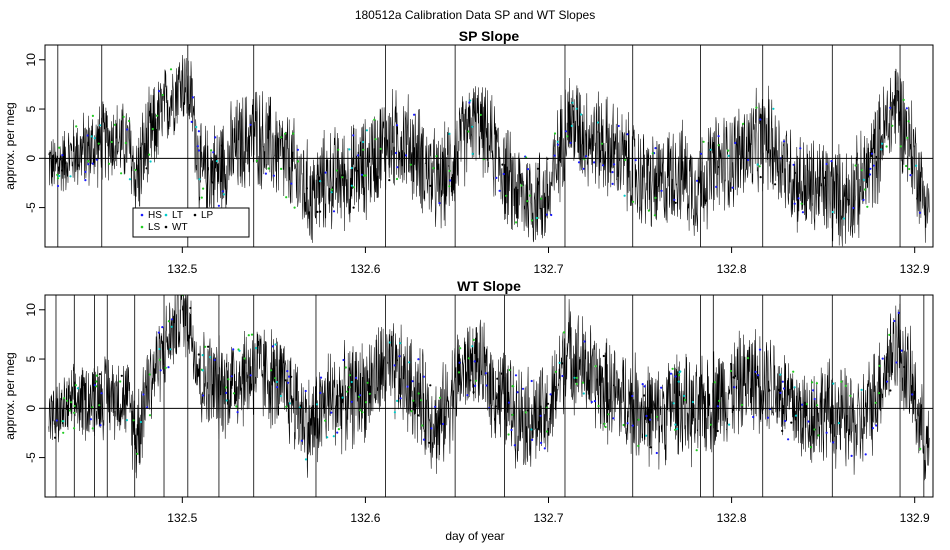 The image size is (950, 550). What do you see at coordinates (31, 158) in the screenshot?
I see `y-tick-label: 0` at bounding box center [31, 158].